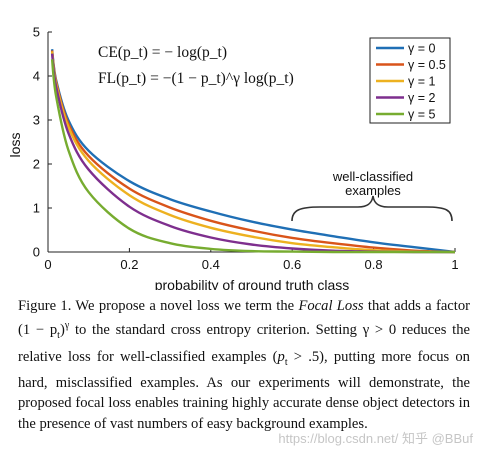  I want to click on legend-label: γ = 0, so click(421, 49).